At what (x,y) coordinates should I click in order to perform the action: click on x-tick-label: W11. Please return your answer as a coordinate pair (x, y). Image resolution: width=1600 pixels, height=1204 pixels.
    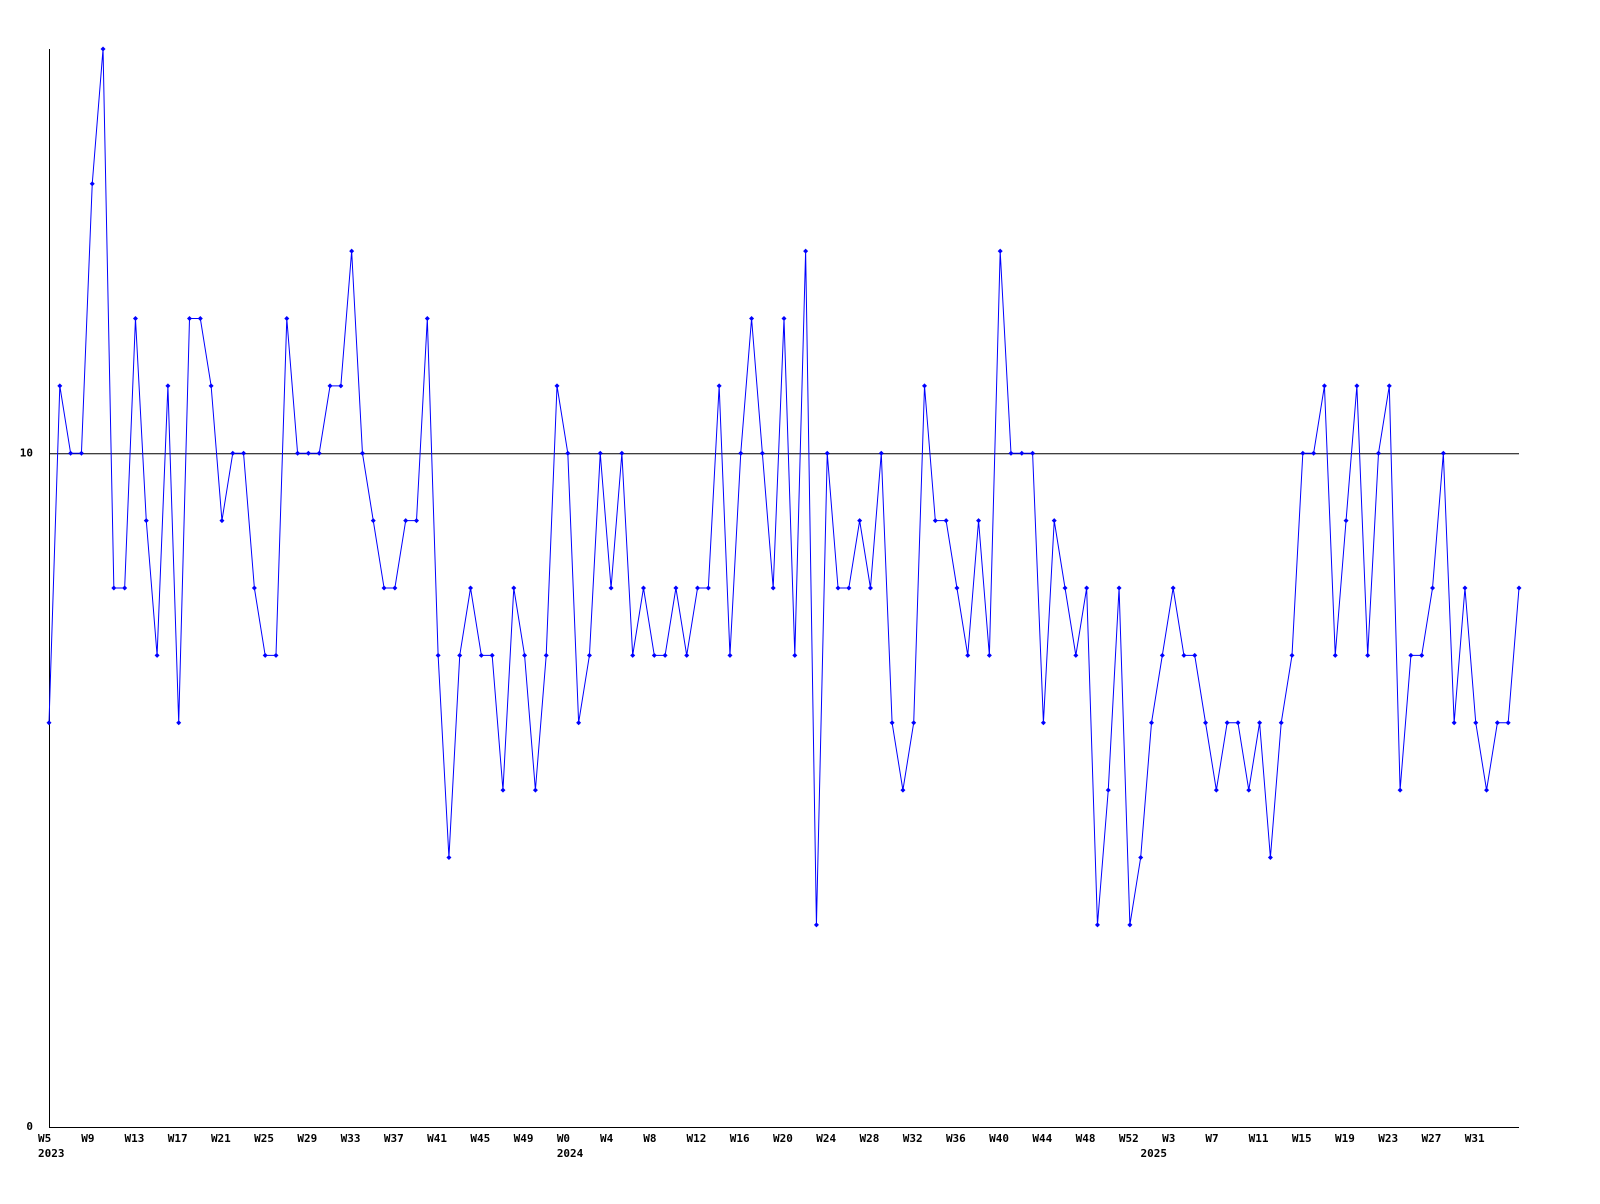
    Looking at the image, I should click on (1259, 1138).